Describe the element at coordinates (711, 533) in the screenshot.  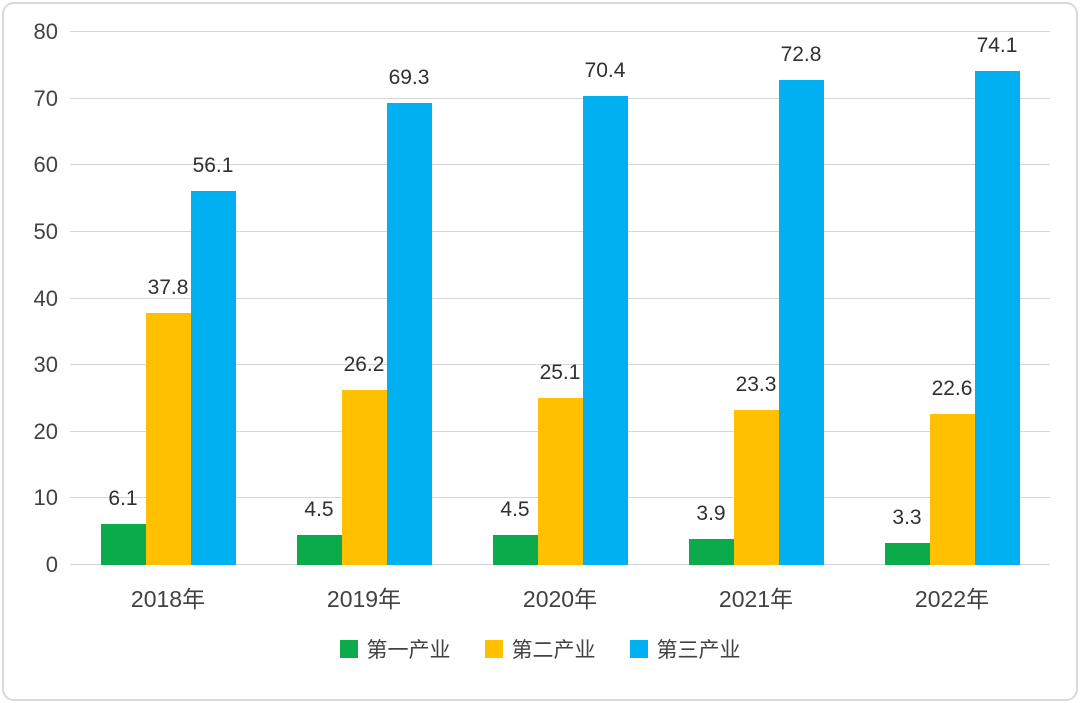
I see `bar-cell: 3.9` at that location.